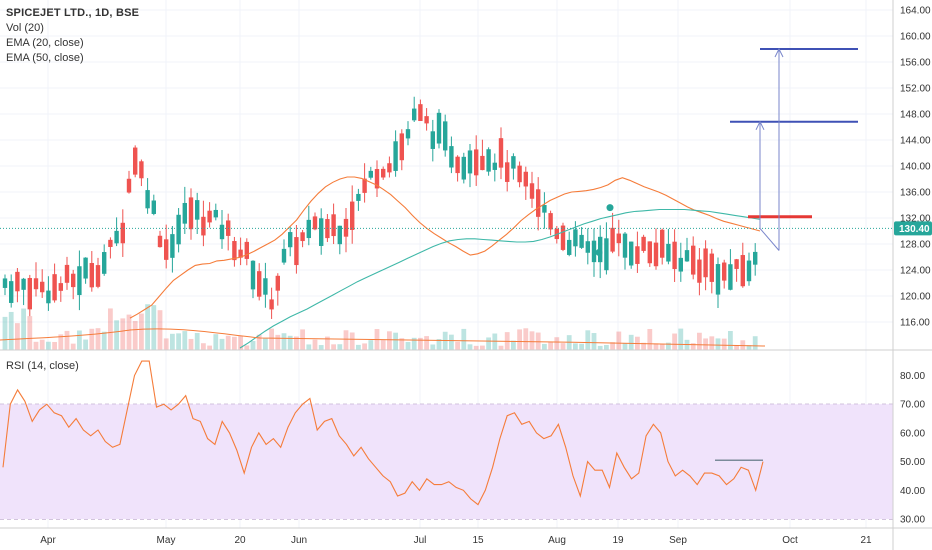  What do you see at coordinates (727, 151) in the screenshot?
I see `drawing-annotations` at bounding box center [727, 151].